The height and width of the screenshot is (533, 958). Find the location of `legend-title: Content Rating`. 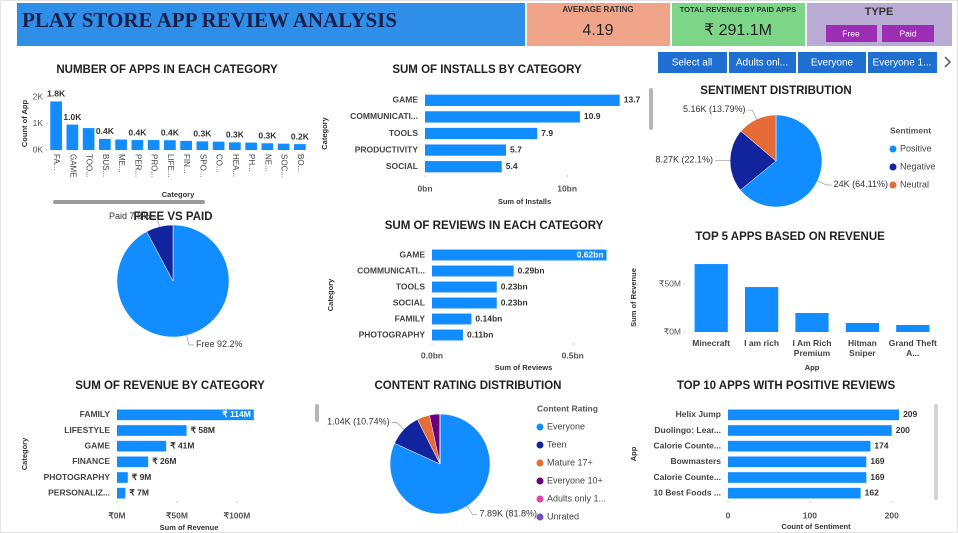

legend-title: Content Rating is located at coordinates (567, 408).